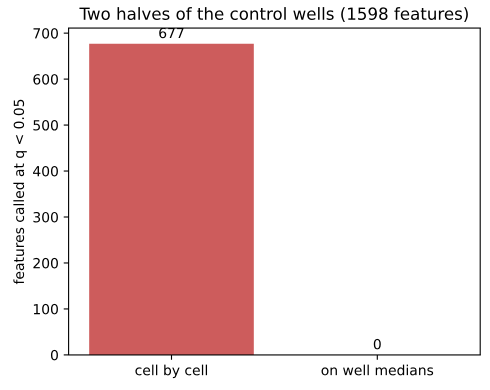  I want to click on y-tick-label: 400, so click(45, 171).